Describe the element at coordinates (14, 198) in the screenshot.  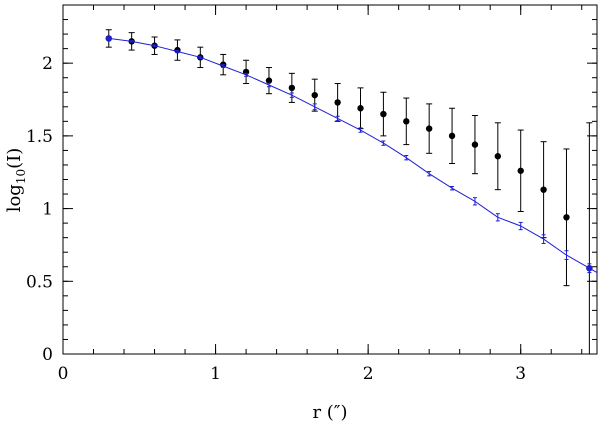
I see `y-axis-label-prefix: log` at that location.